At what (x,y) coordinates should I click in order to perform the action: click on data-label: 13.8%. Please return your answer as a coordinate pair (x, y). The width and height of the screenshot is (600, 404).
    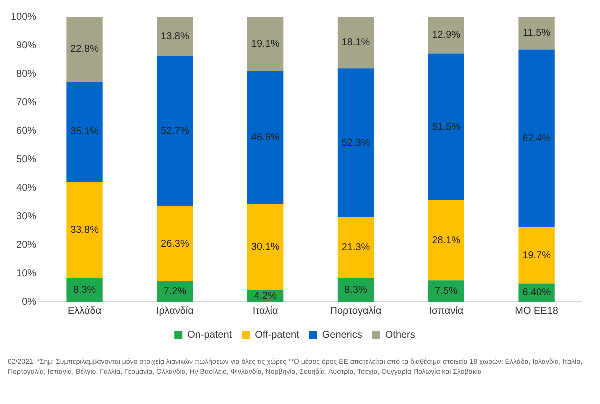
    Looking at the image, I should click on (175, 36).